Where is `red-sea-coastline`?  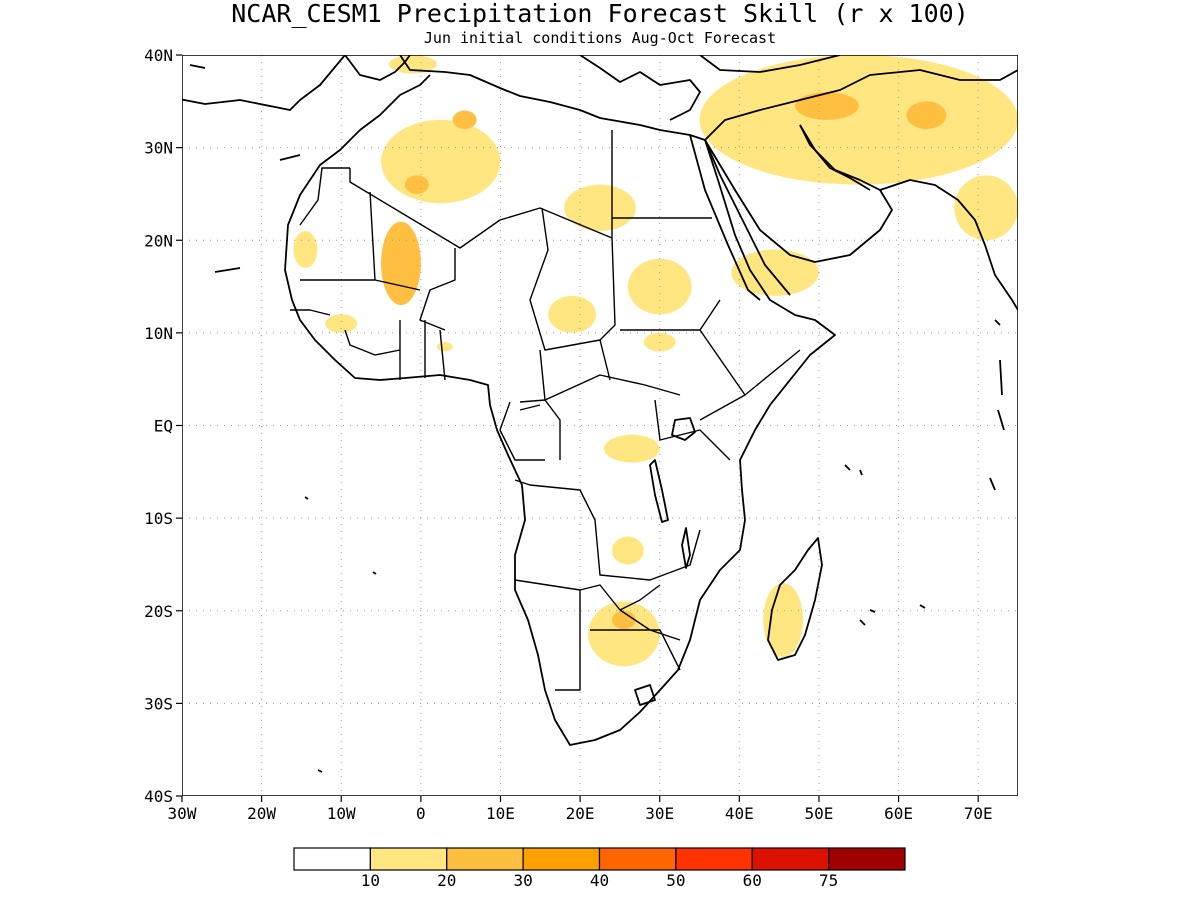
red-sea-coastline is located at coordinates (740, 217).